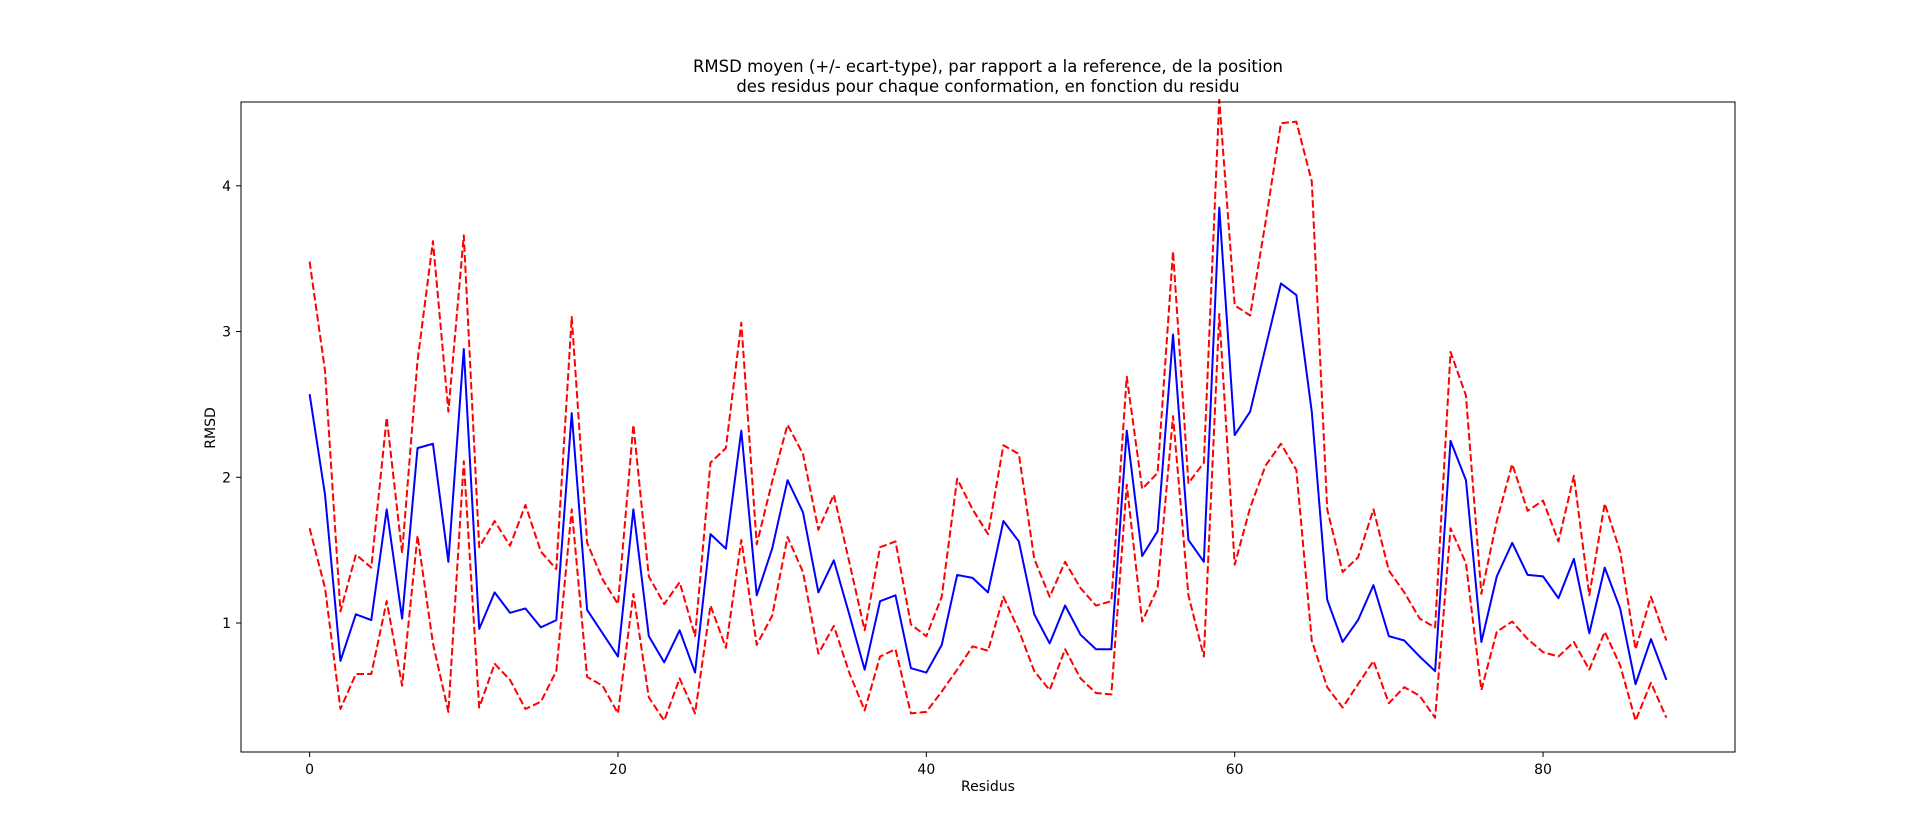 This screenshot has width=1920, height=840. I want to click on y-tick-label: 1, so click(226, 624).